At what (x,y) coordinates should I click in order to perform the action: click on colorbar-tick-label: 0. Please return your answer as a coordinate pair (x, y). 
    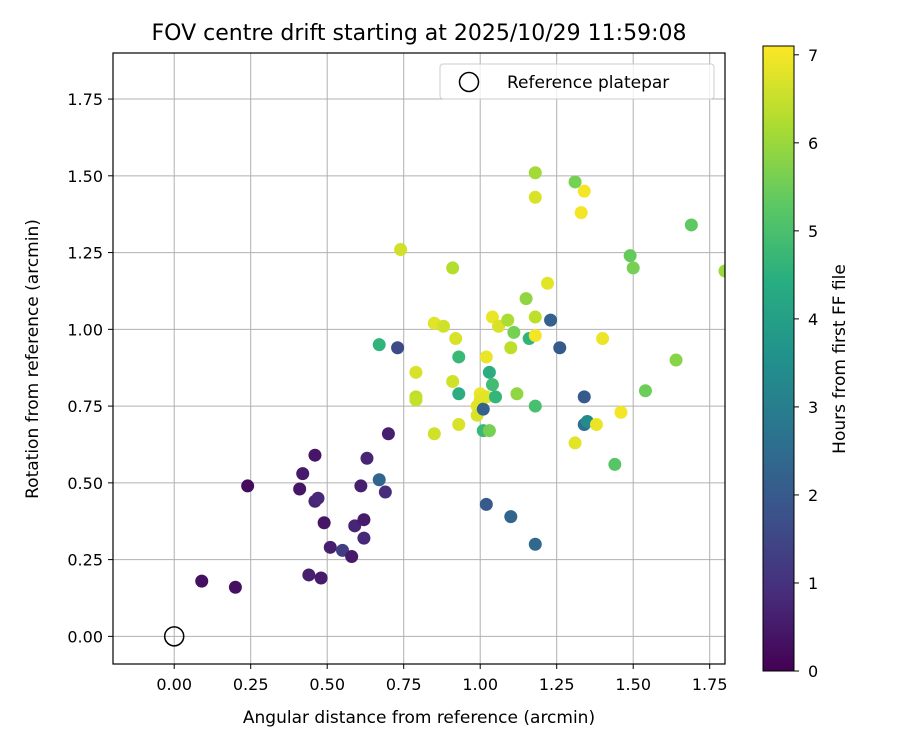
    Looking at the image, I should click on (813, 671).